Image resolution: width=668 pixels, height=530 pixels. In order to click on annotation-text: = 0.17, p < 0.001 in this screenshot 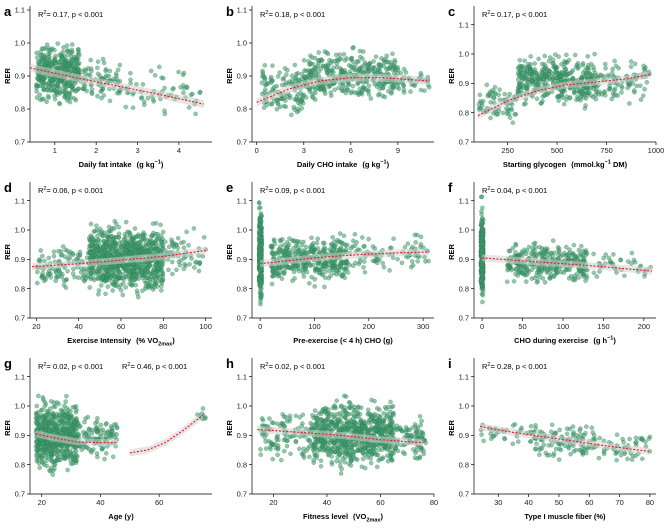, I will do `click(518, 14)`.